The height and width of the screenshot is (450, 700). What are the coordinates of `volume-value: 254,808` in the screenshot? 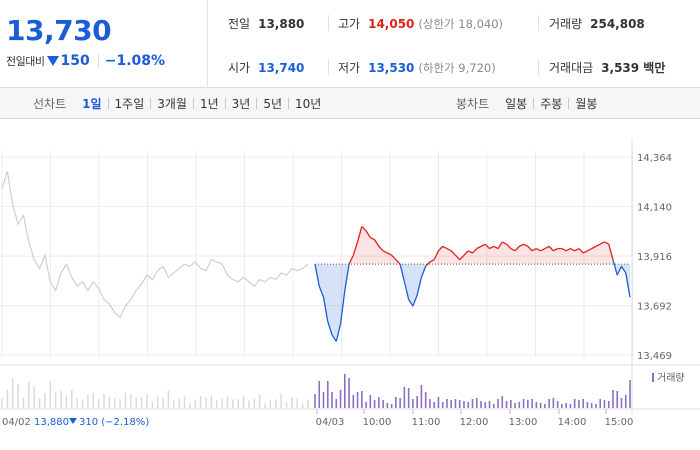 It's located at (617, 23).